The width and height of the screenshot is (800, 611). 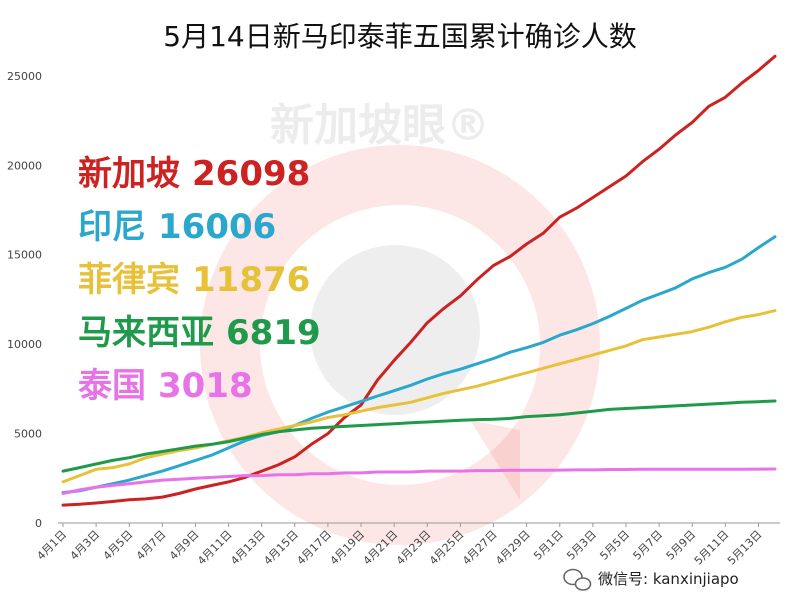 What do you see at coordinates (248, 548) in the screenshot?
I see `x-tick-label: 4月13日` at bounding box center [248, 548].